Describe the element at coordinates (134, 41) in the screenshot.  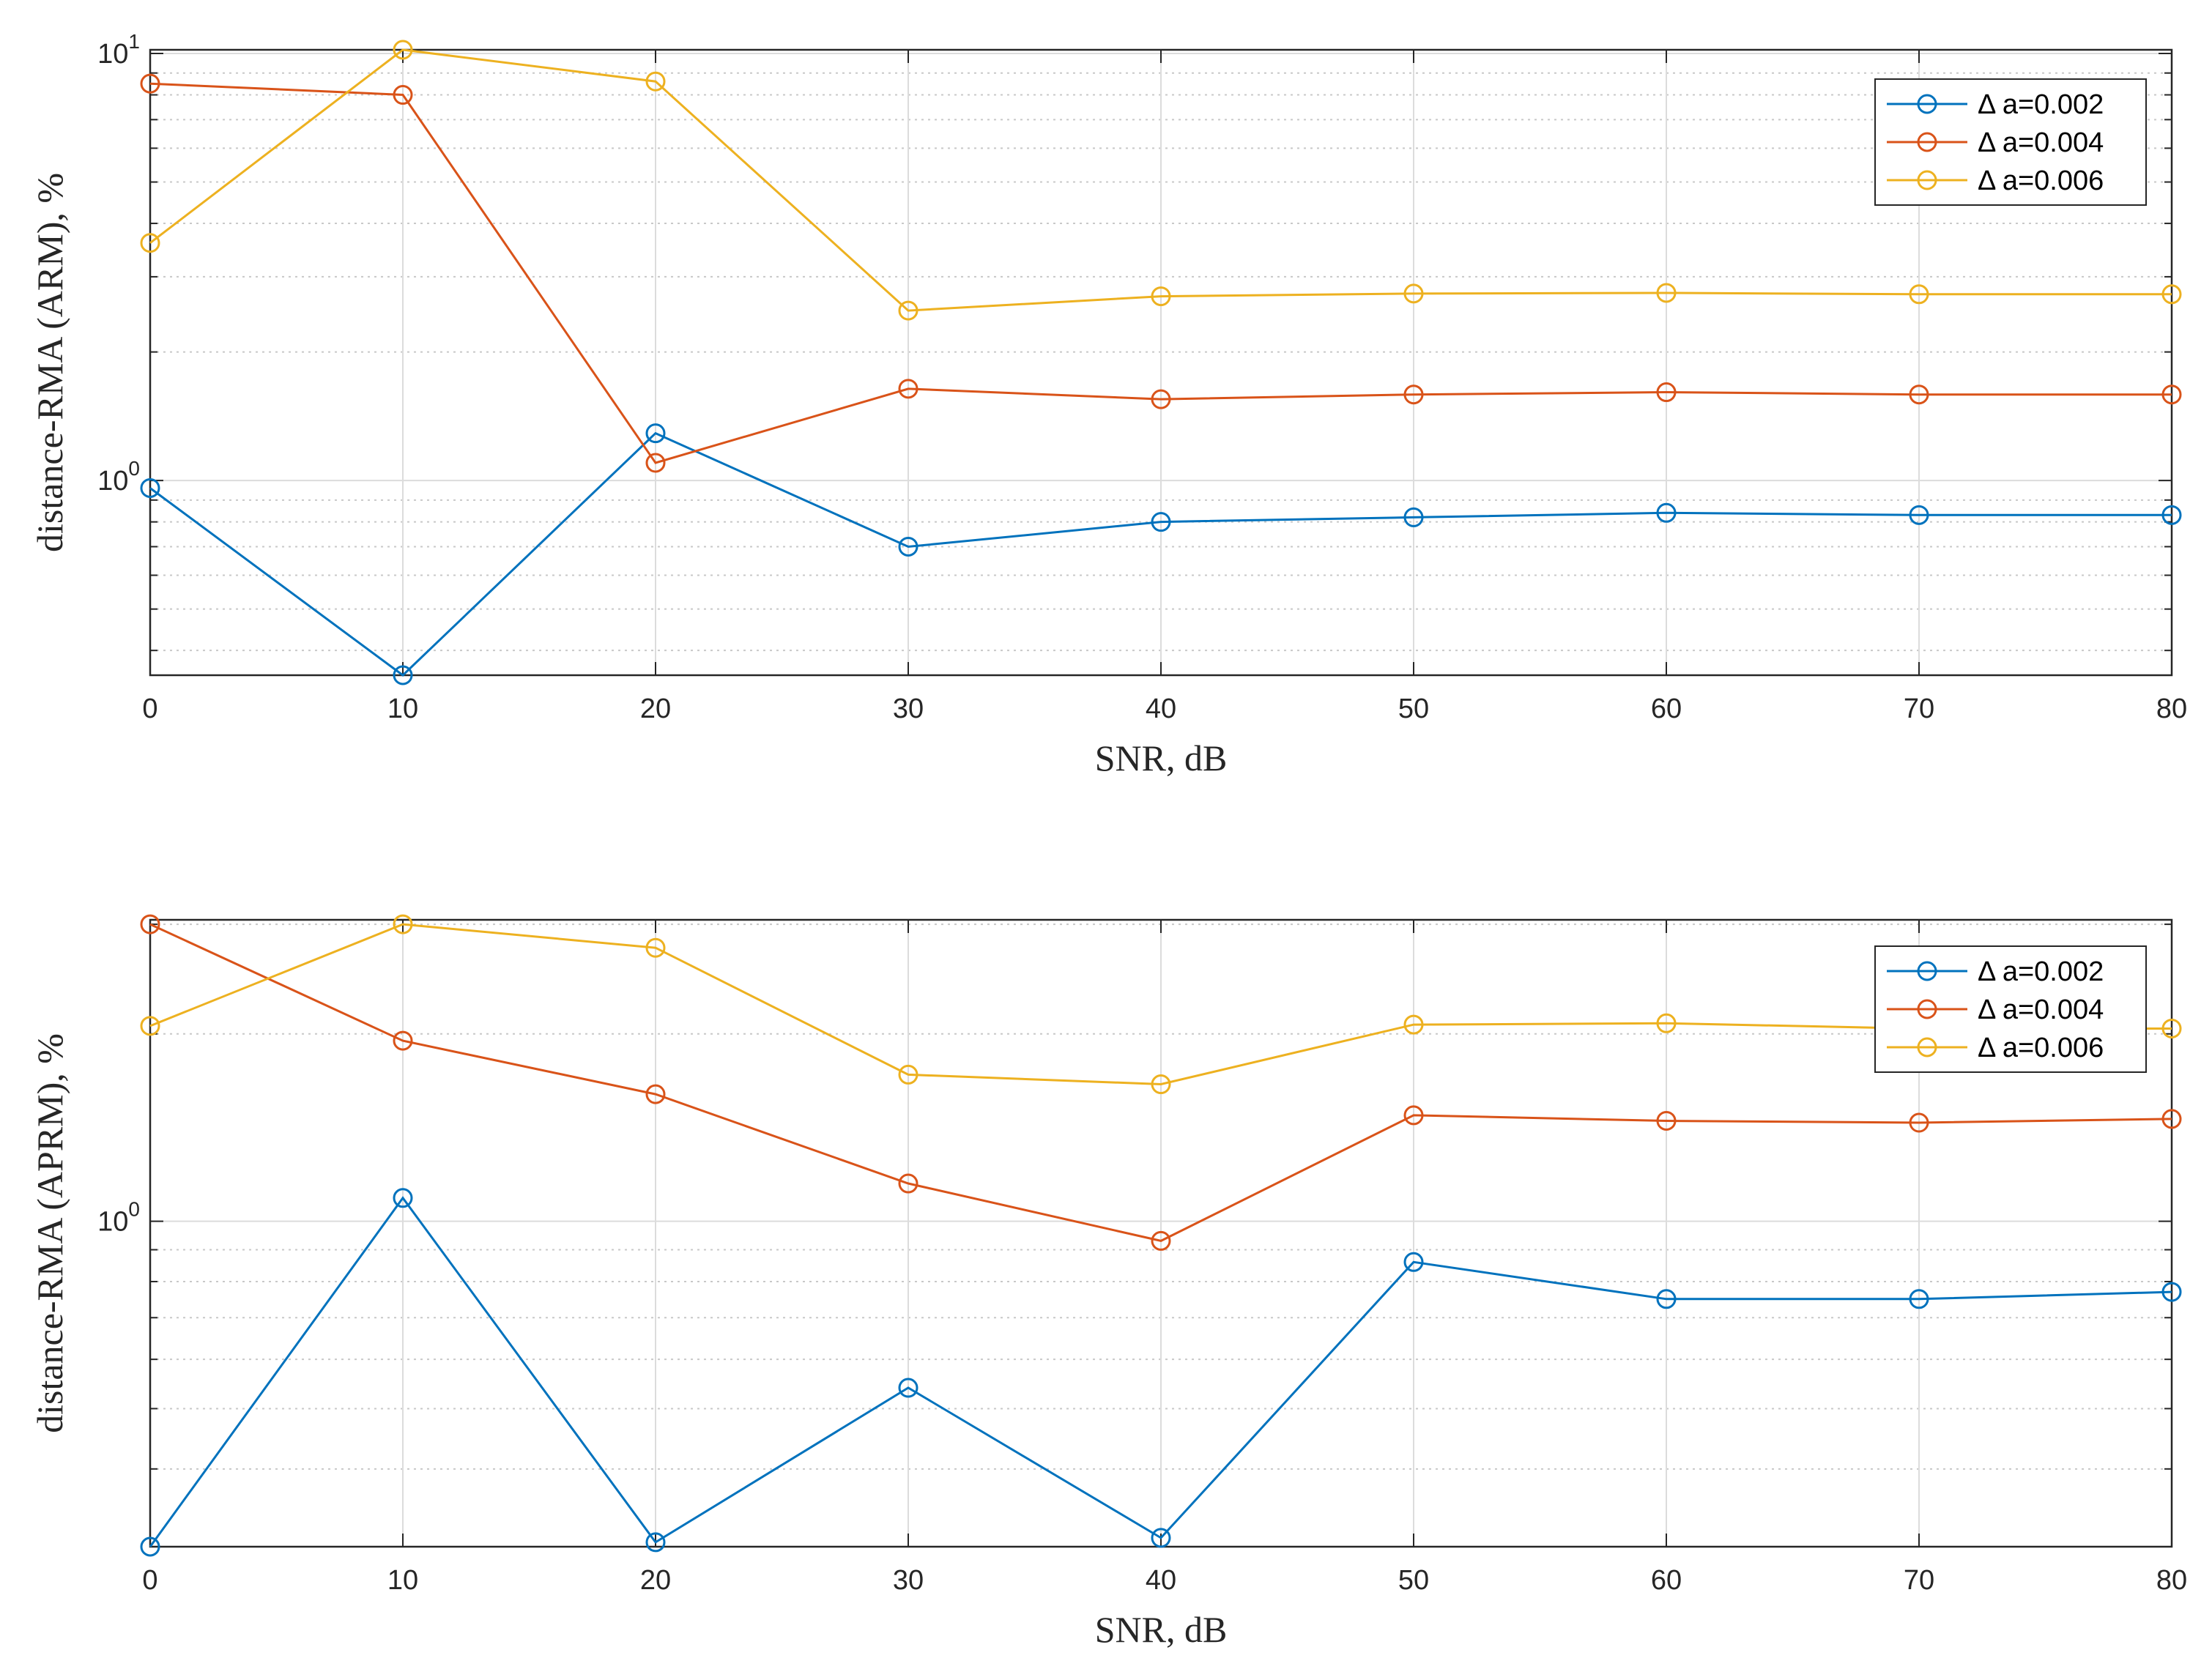
I see `y-tick-label-exponent: 1` at that location.